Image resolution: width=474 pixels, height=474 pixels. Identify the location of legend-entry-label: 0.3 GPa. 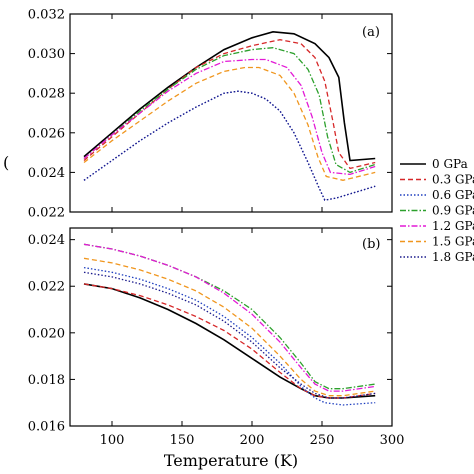
(453, 180).